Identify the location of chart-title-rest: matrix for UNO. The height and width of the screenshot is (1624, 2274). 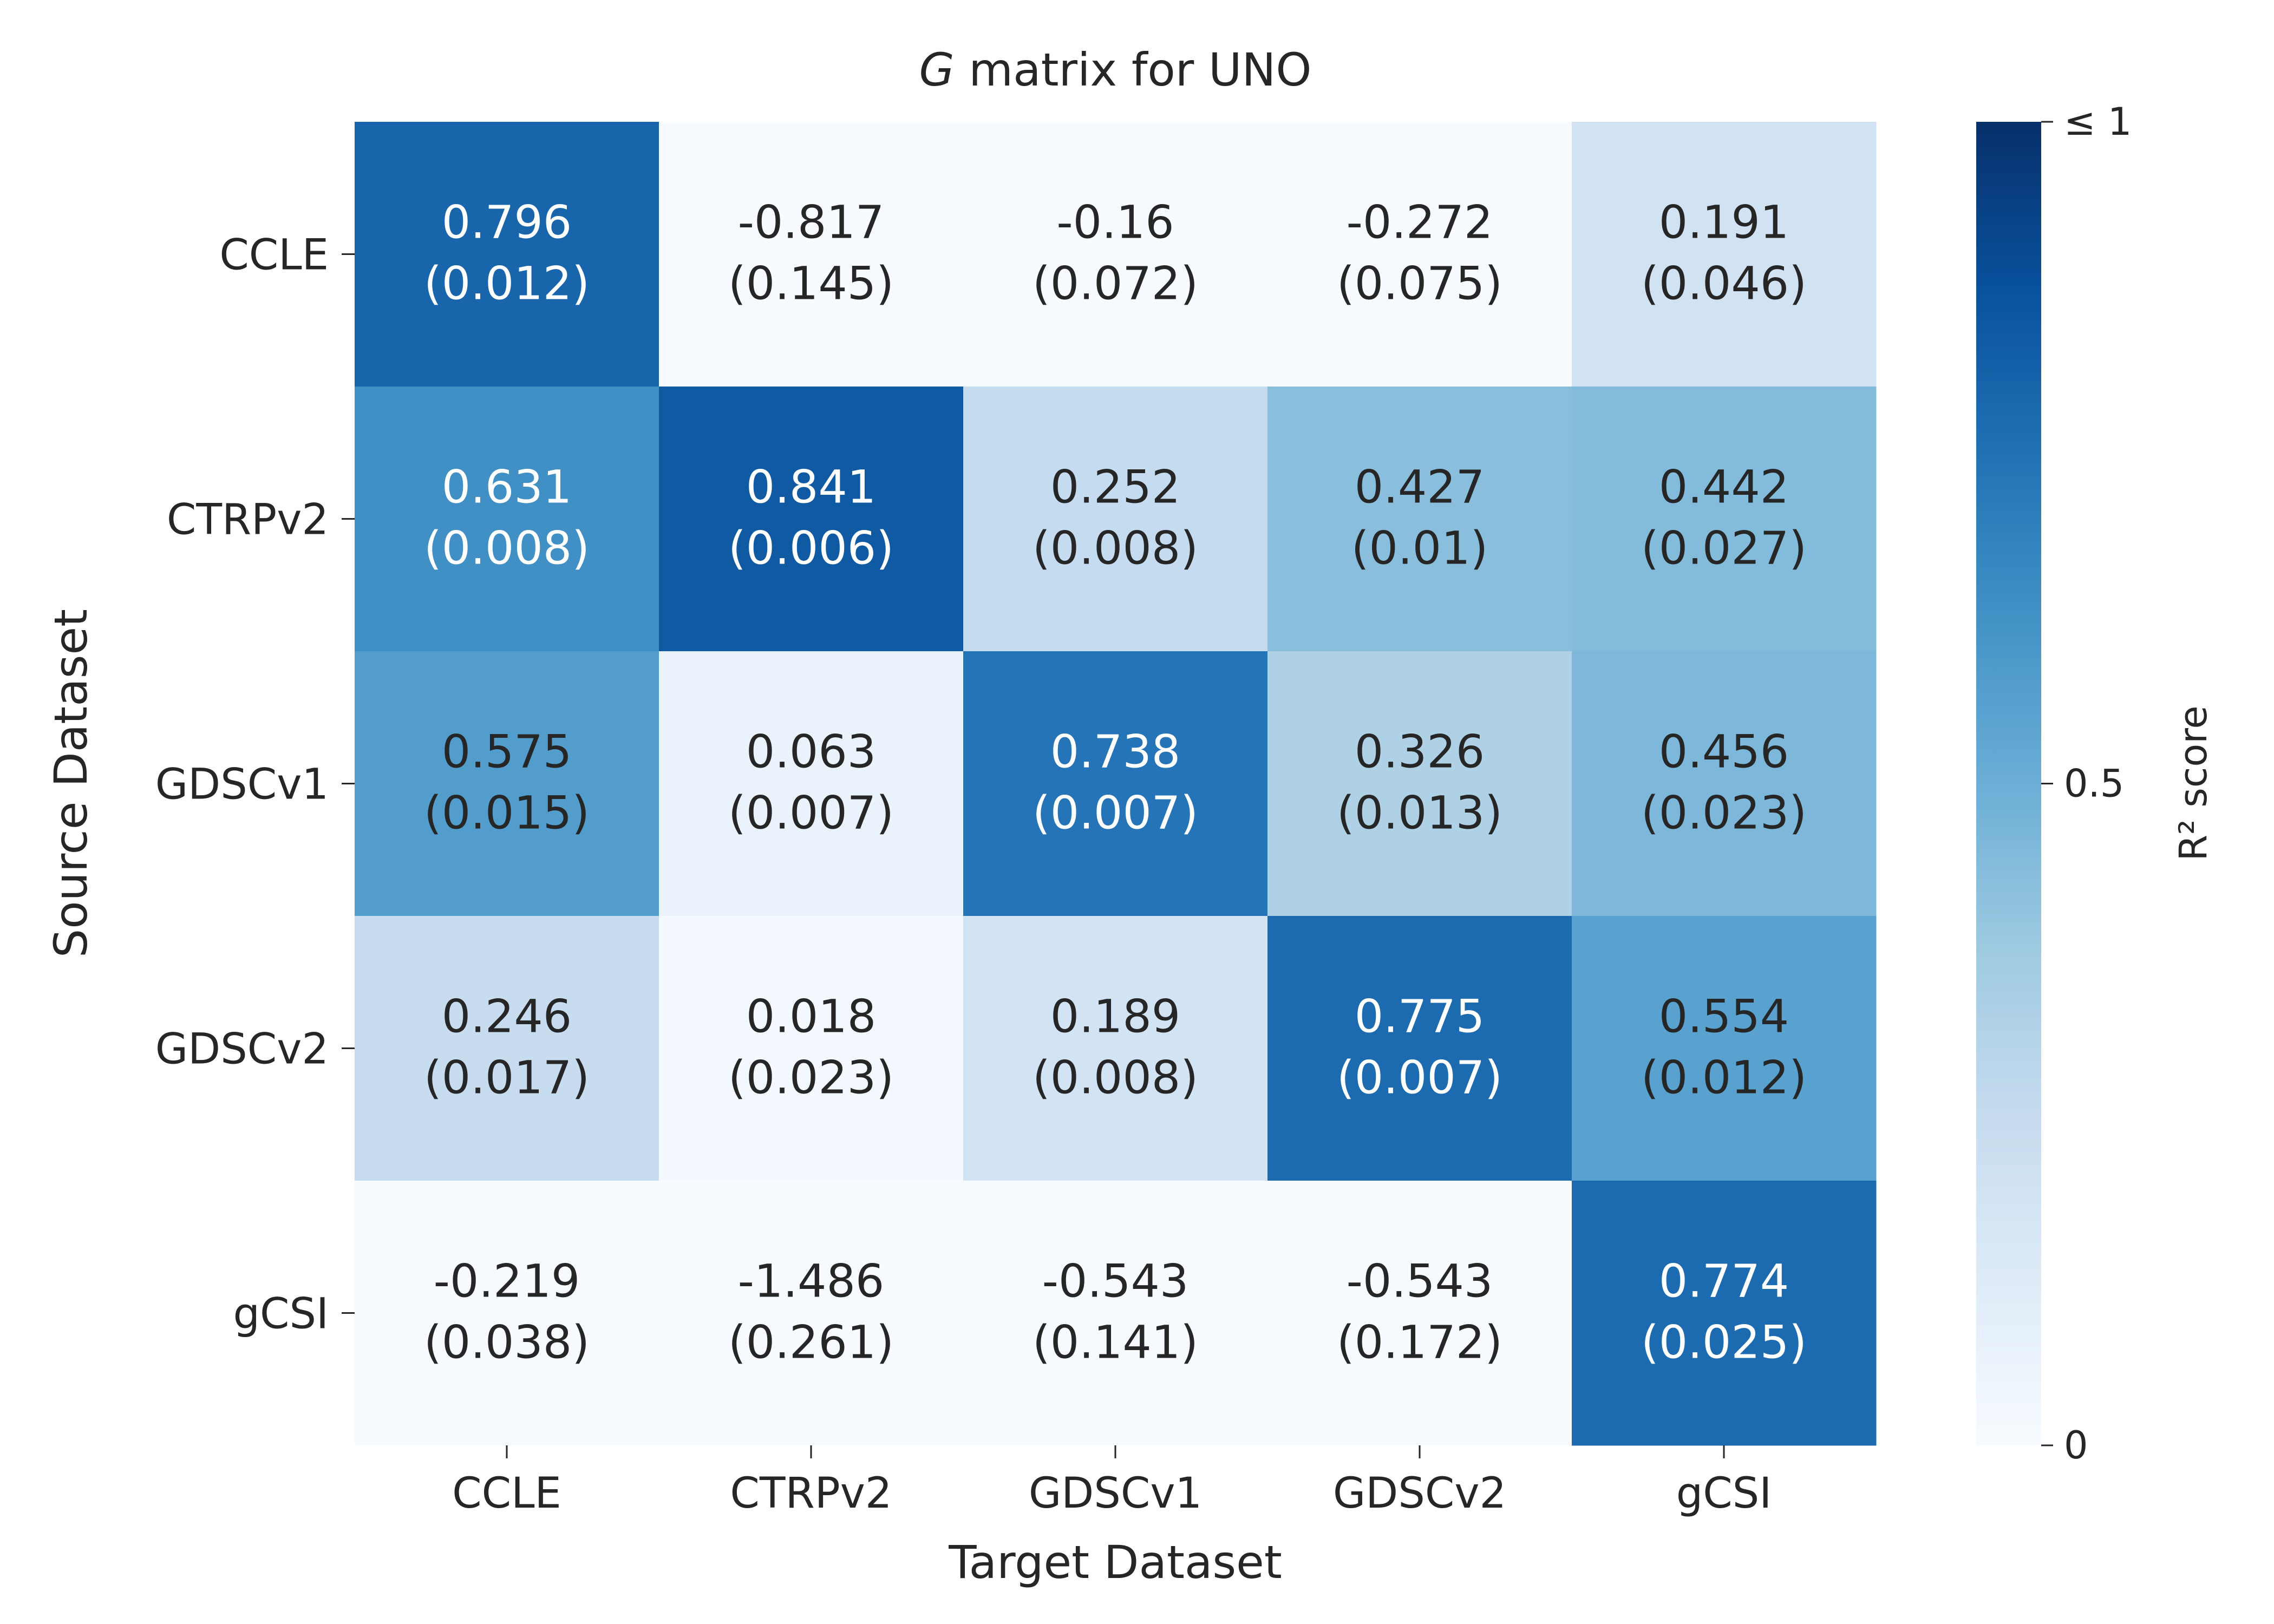
(1133, 70).